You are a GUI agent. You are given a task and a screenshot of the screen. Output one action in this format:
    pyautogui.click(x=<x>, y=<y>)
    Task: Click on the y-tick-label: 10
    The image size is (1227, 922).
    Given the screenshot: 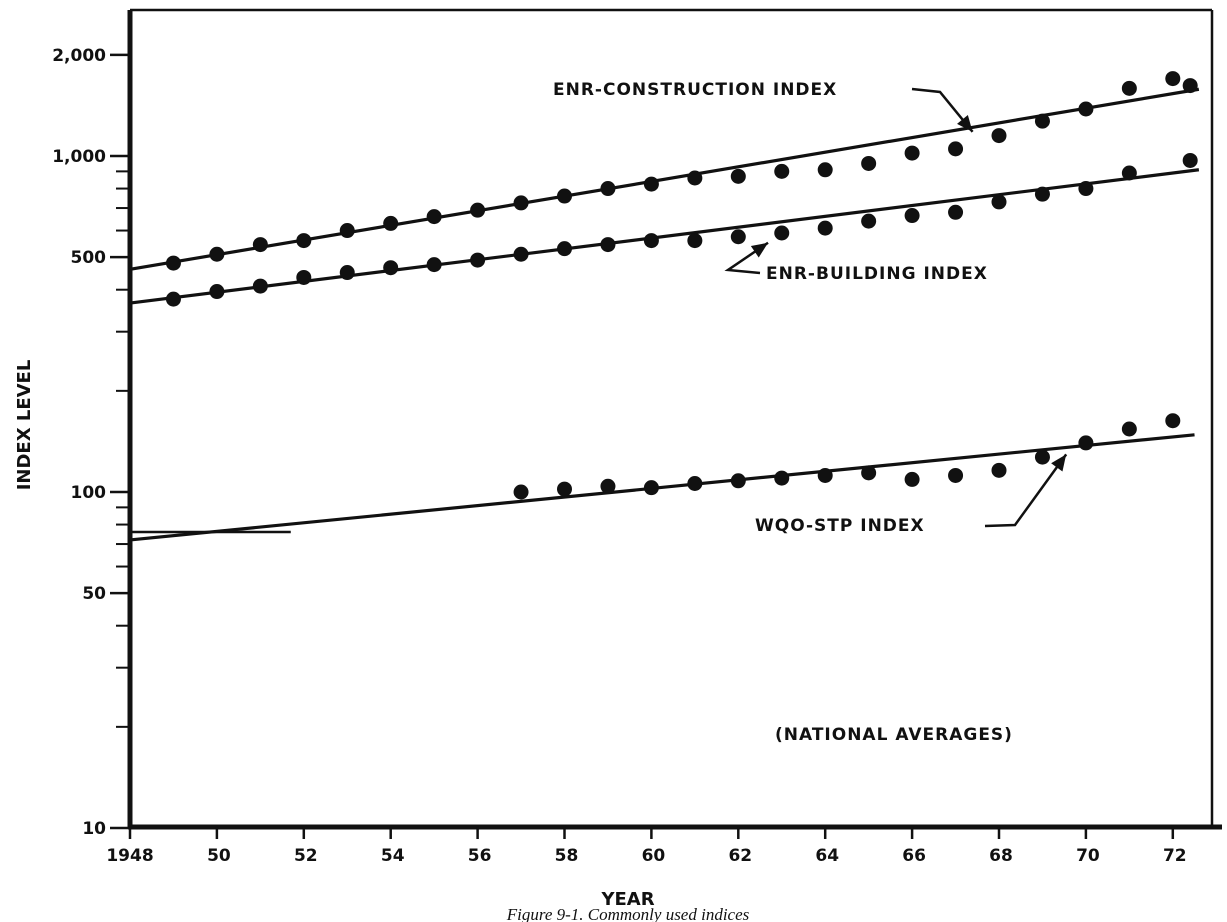 What is the action you would take?
    pyautogui.click(x=94, y=829)
    